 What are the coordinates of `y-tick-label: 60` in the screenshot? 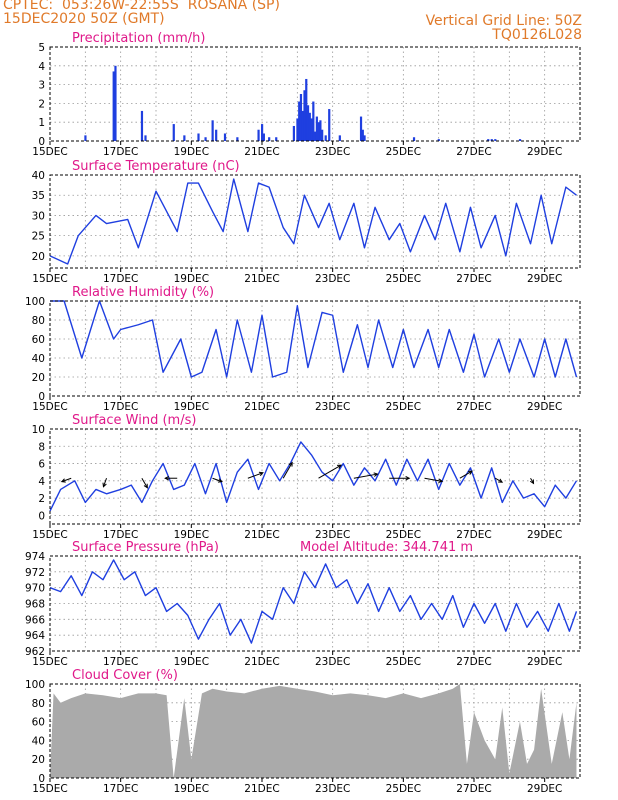 It's located at (38, 723).